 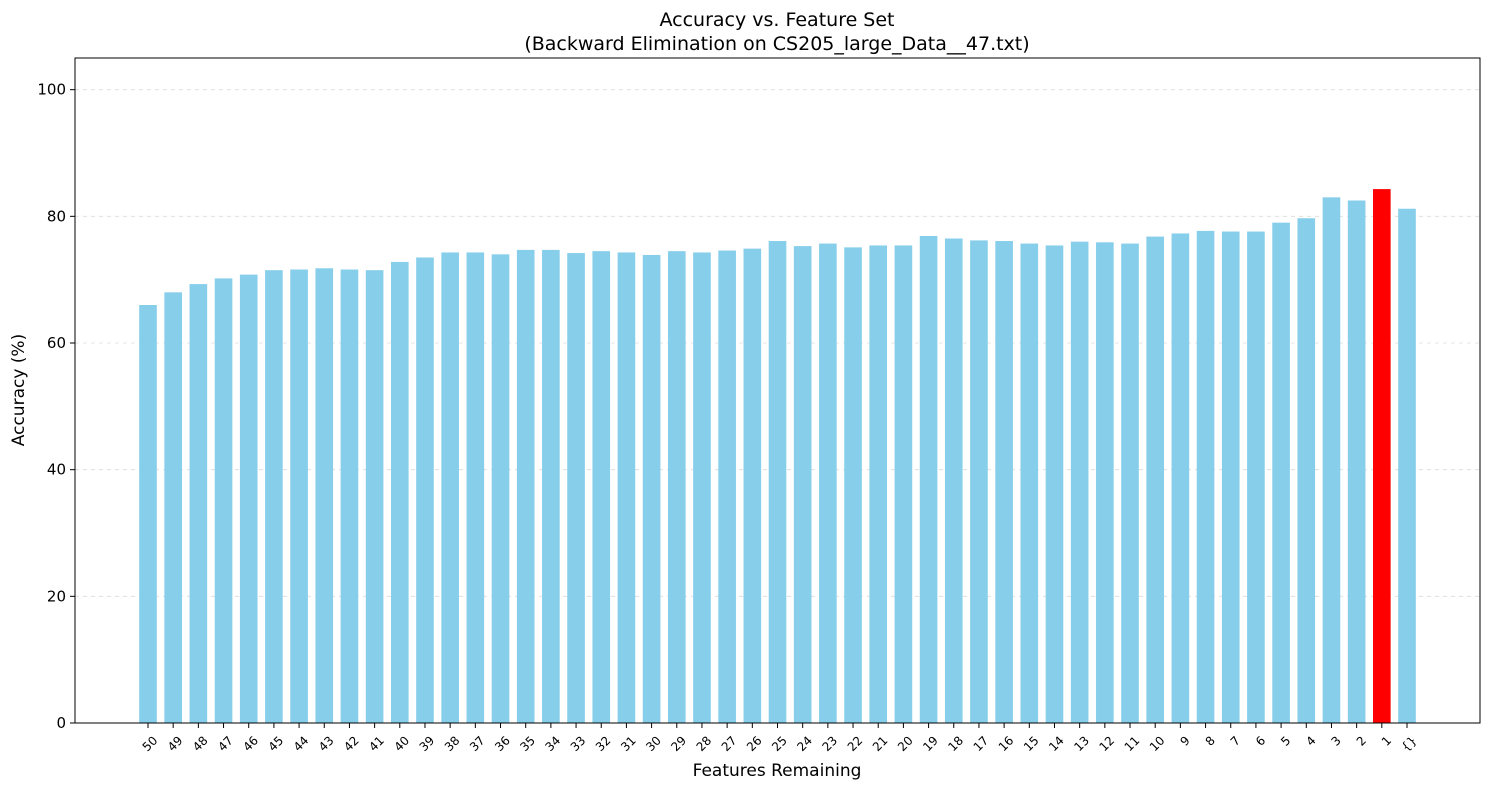 What do you see at coordinates (1157, 743) in the screenshot?
I see `x-tick-label: 10` at bounding box center [1157, 743].